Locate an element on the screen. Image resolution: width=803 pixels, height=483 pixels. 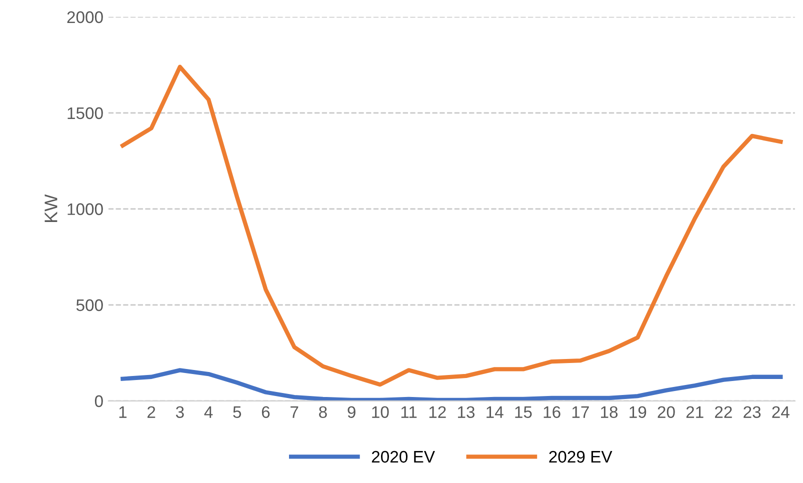
y-tick-label: 1000 is located at coordinates (85, 209).